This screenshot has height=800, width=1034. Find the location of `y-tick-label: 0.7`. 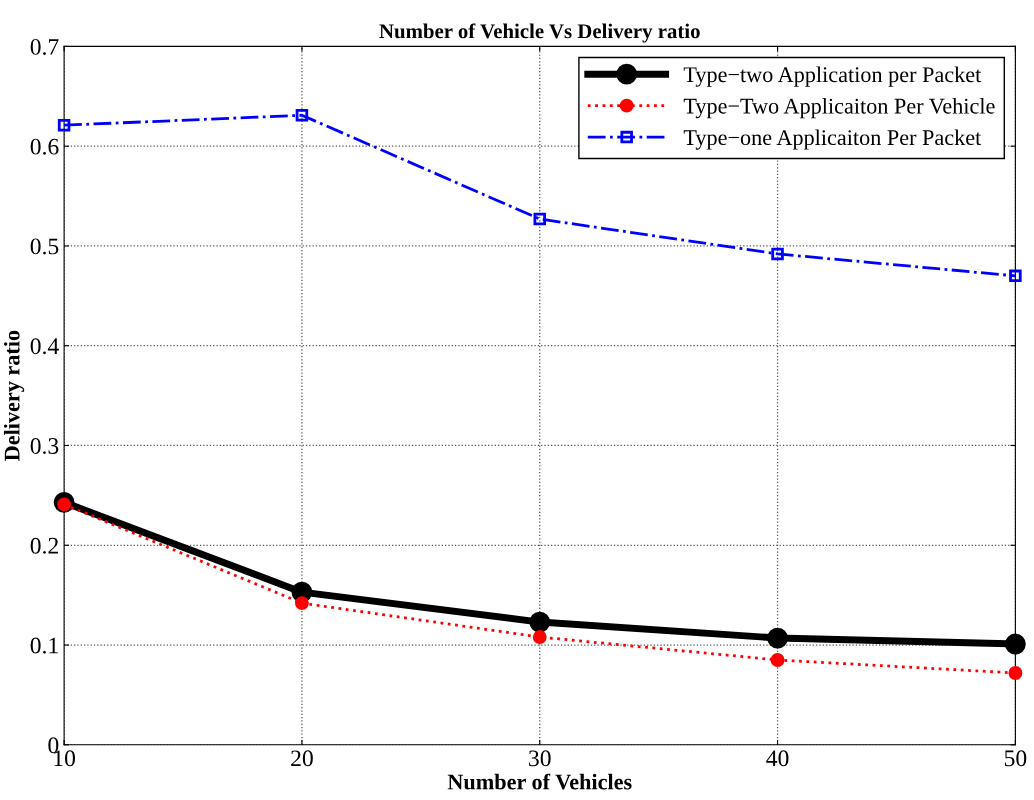

y-tick-label: 0.7 is located at coordinates (44, 46).